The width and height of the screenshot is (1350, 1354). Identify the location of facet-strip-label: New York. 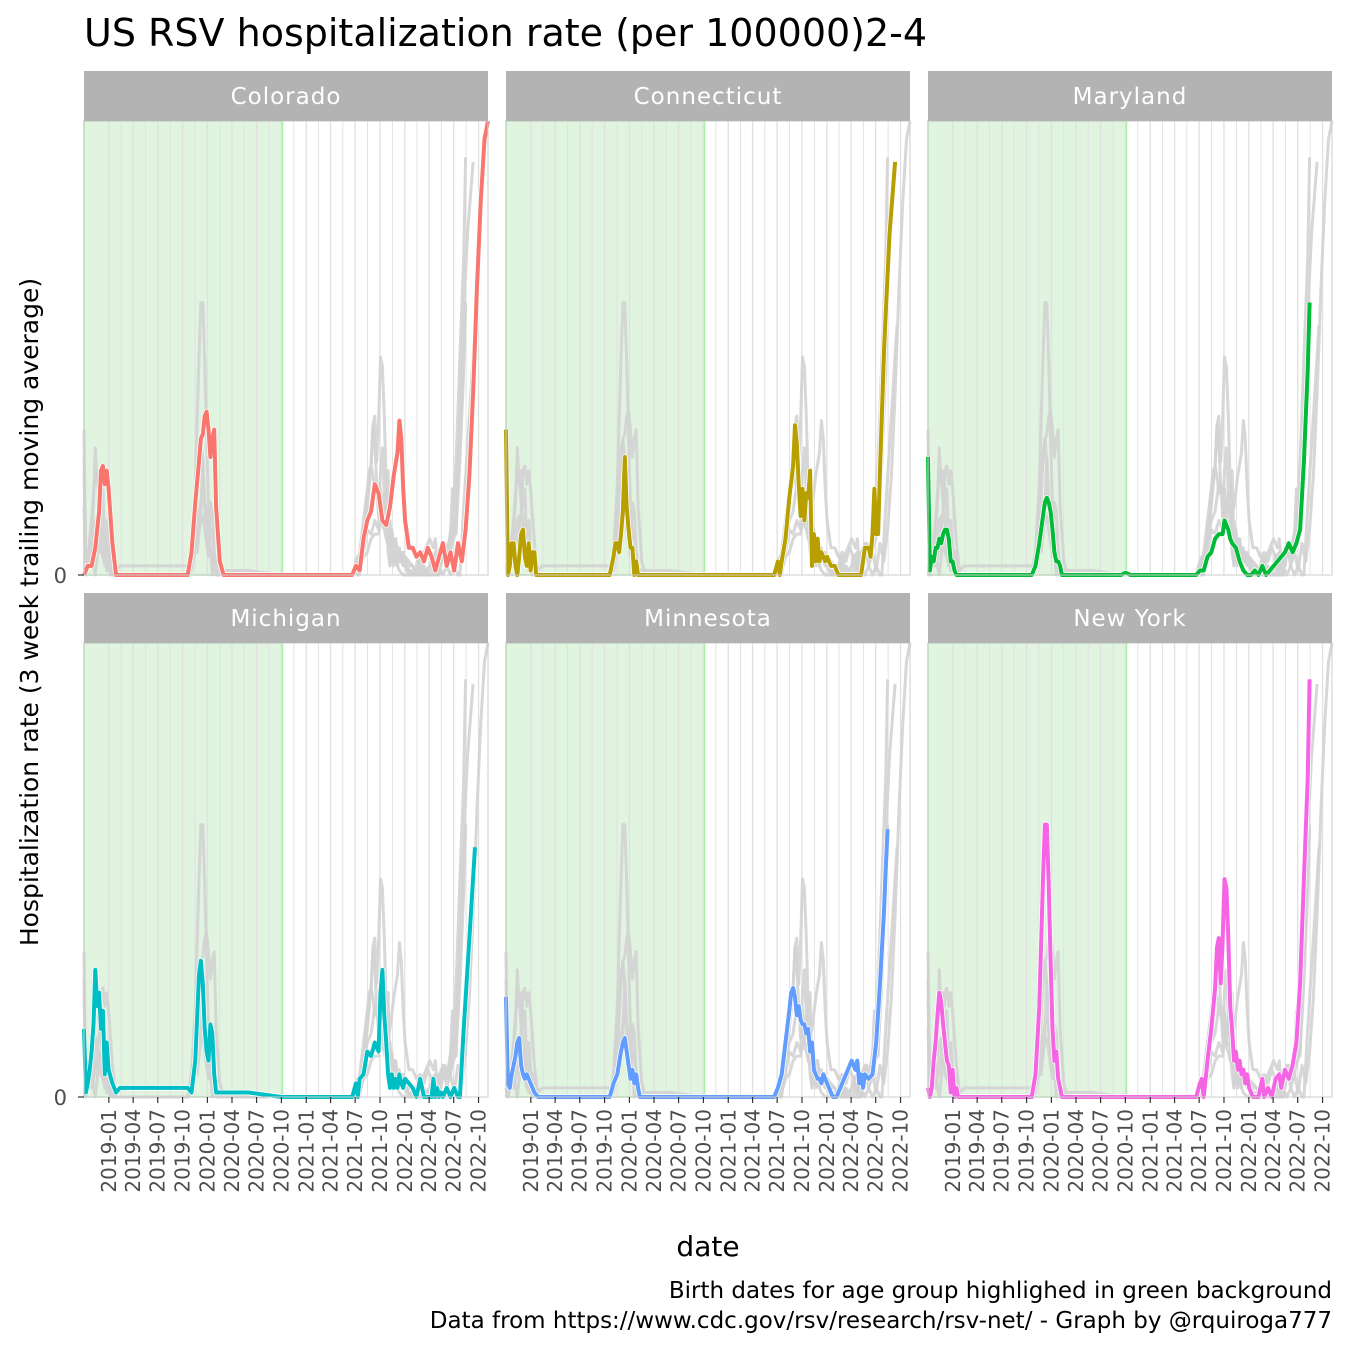
(1129, 619).